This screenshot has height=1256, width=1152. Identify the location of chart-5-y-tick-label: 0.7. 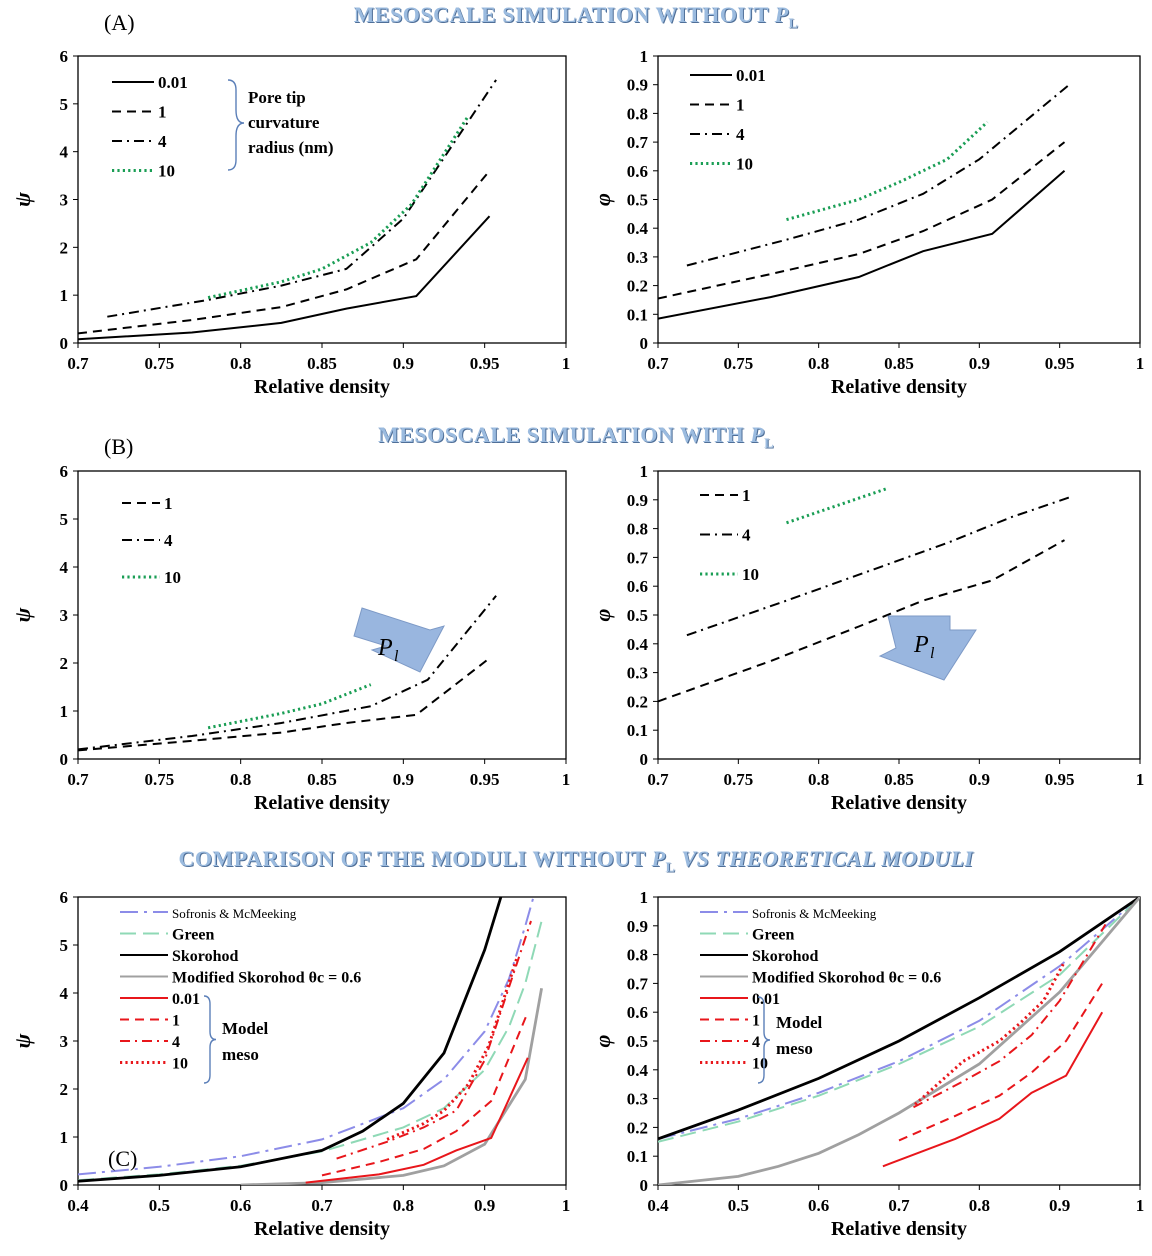
(638, 983).